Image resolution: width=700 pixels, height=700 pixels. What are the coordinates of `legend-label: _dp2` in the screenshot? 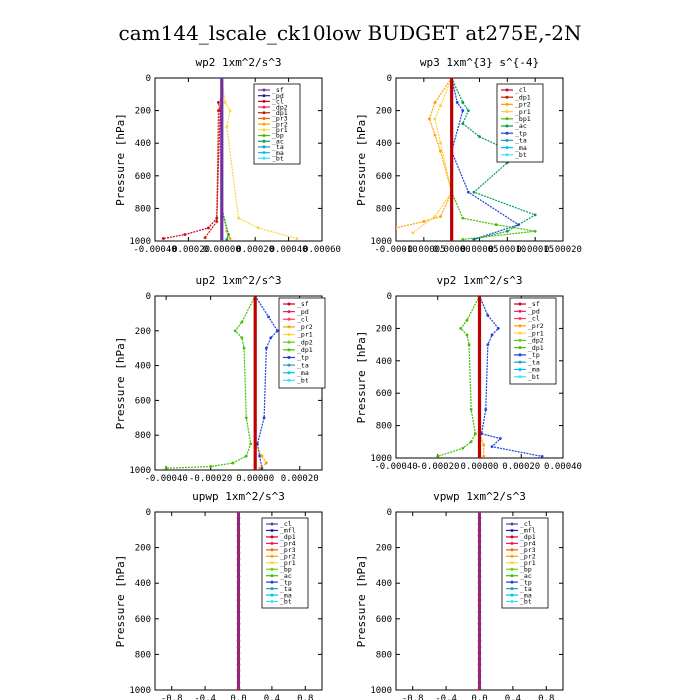 It's located at (536, 341).